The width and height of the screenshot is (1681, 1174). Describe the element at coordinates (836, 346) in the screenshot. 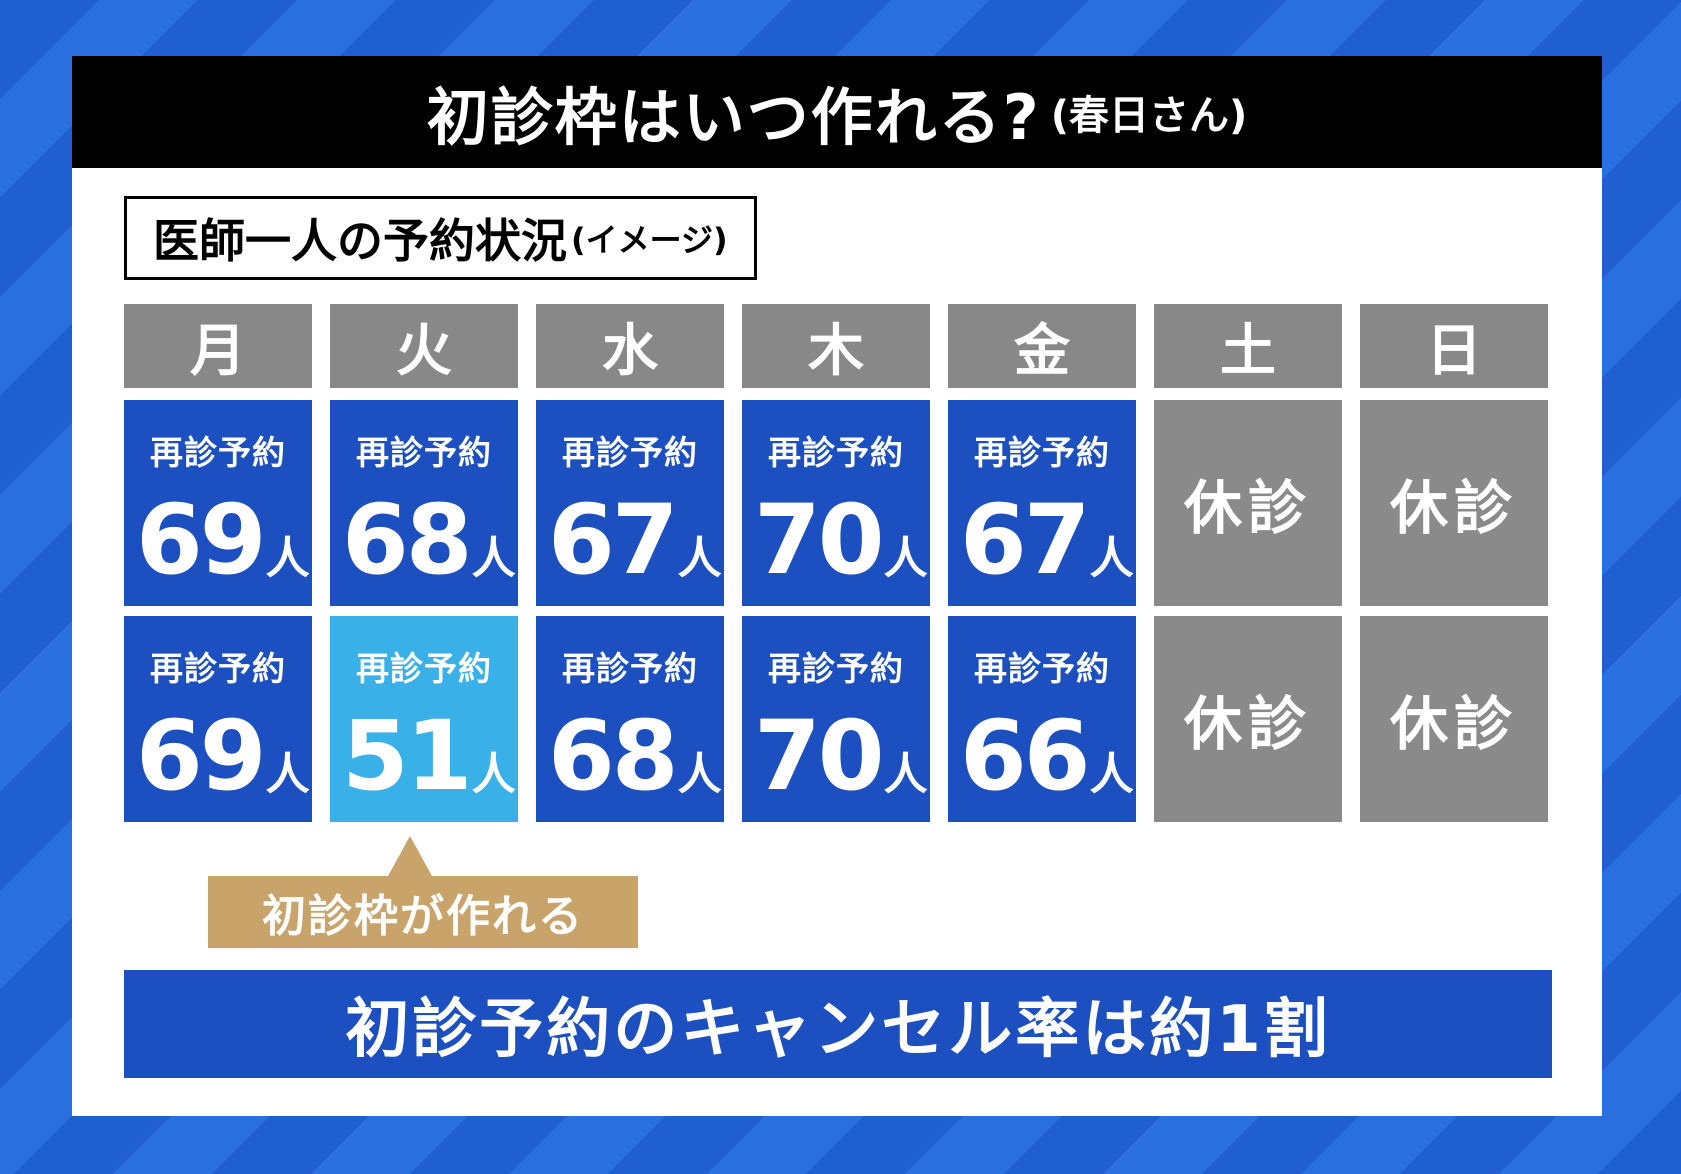

I see `day-header: 木` at that location.